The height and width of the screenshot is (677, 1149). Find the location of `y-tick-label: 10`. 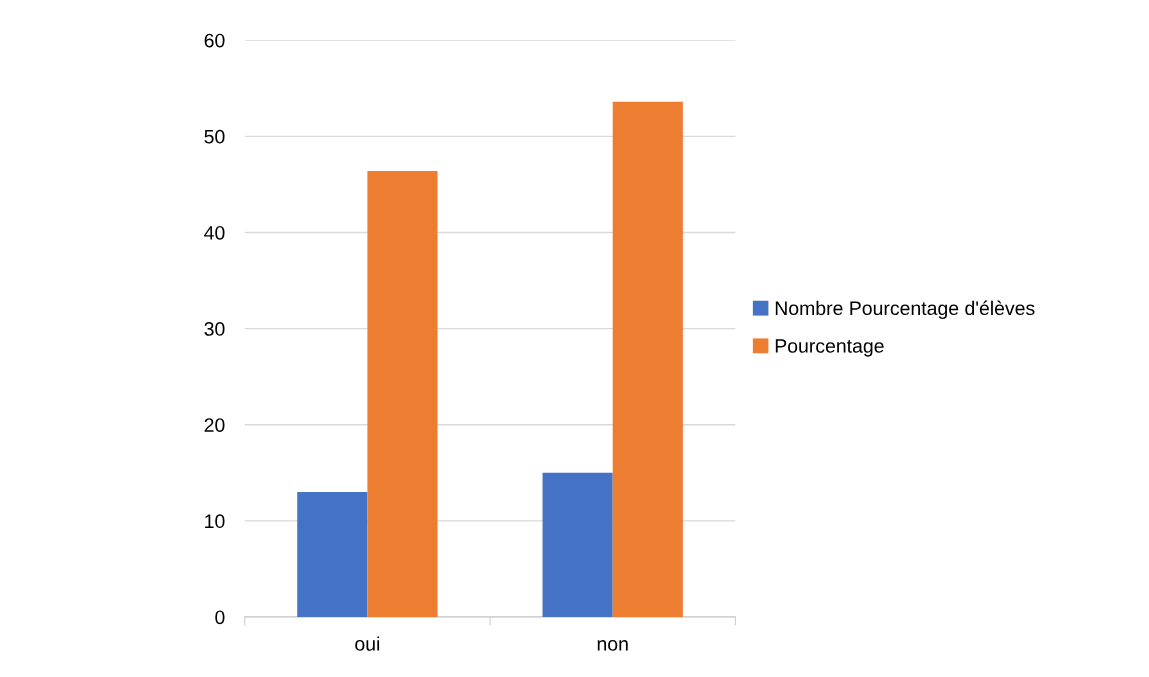

y-tick-label: 10 is located at coordinates (215, 521).